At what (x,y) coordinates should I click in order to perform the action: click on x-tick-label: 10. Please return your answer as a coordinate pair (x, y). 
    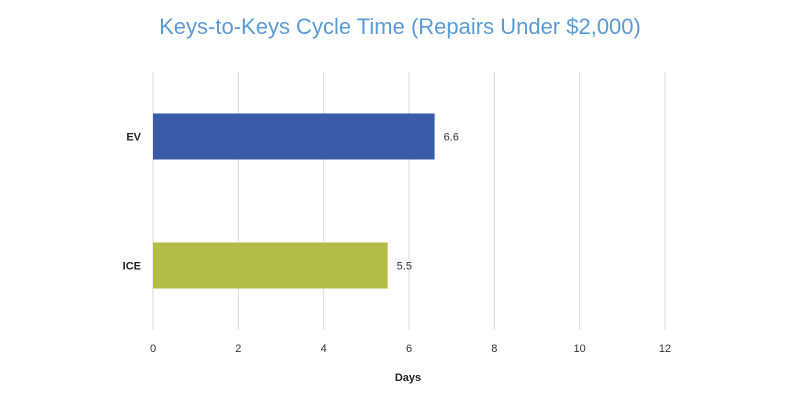
    Looking at the image, I should click on (580, 349).